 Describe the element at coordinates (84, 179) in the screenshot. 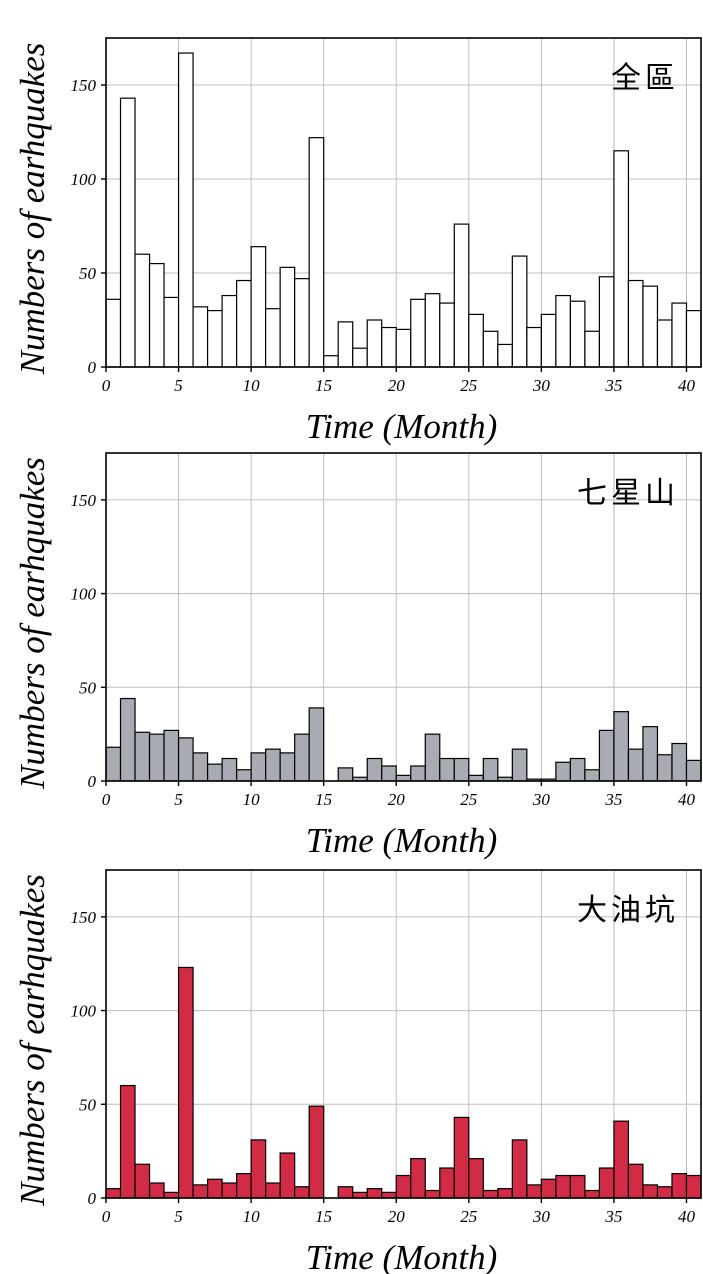

I see `y-tick-label: 100` at that location.